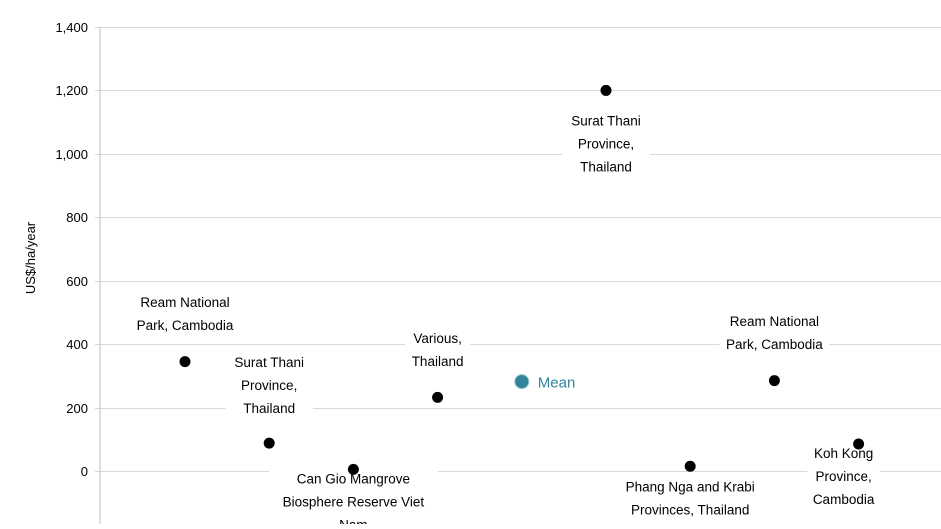 The width and height of the screenshot is (941, 529). Describe the element at coordinates (354, 501) in the screenshot. I see `point-label: Biosphere Reserve Viet` at that location.